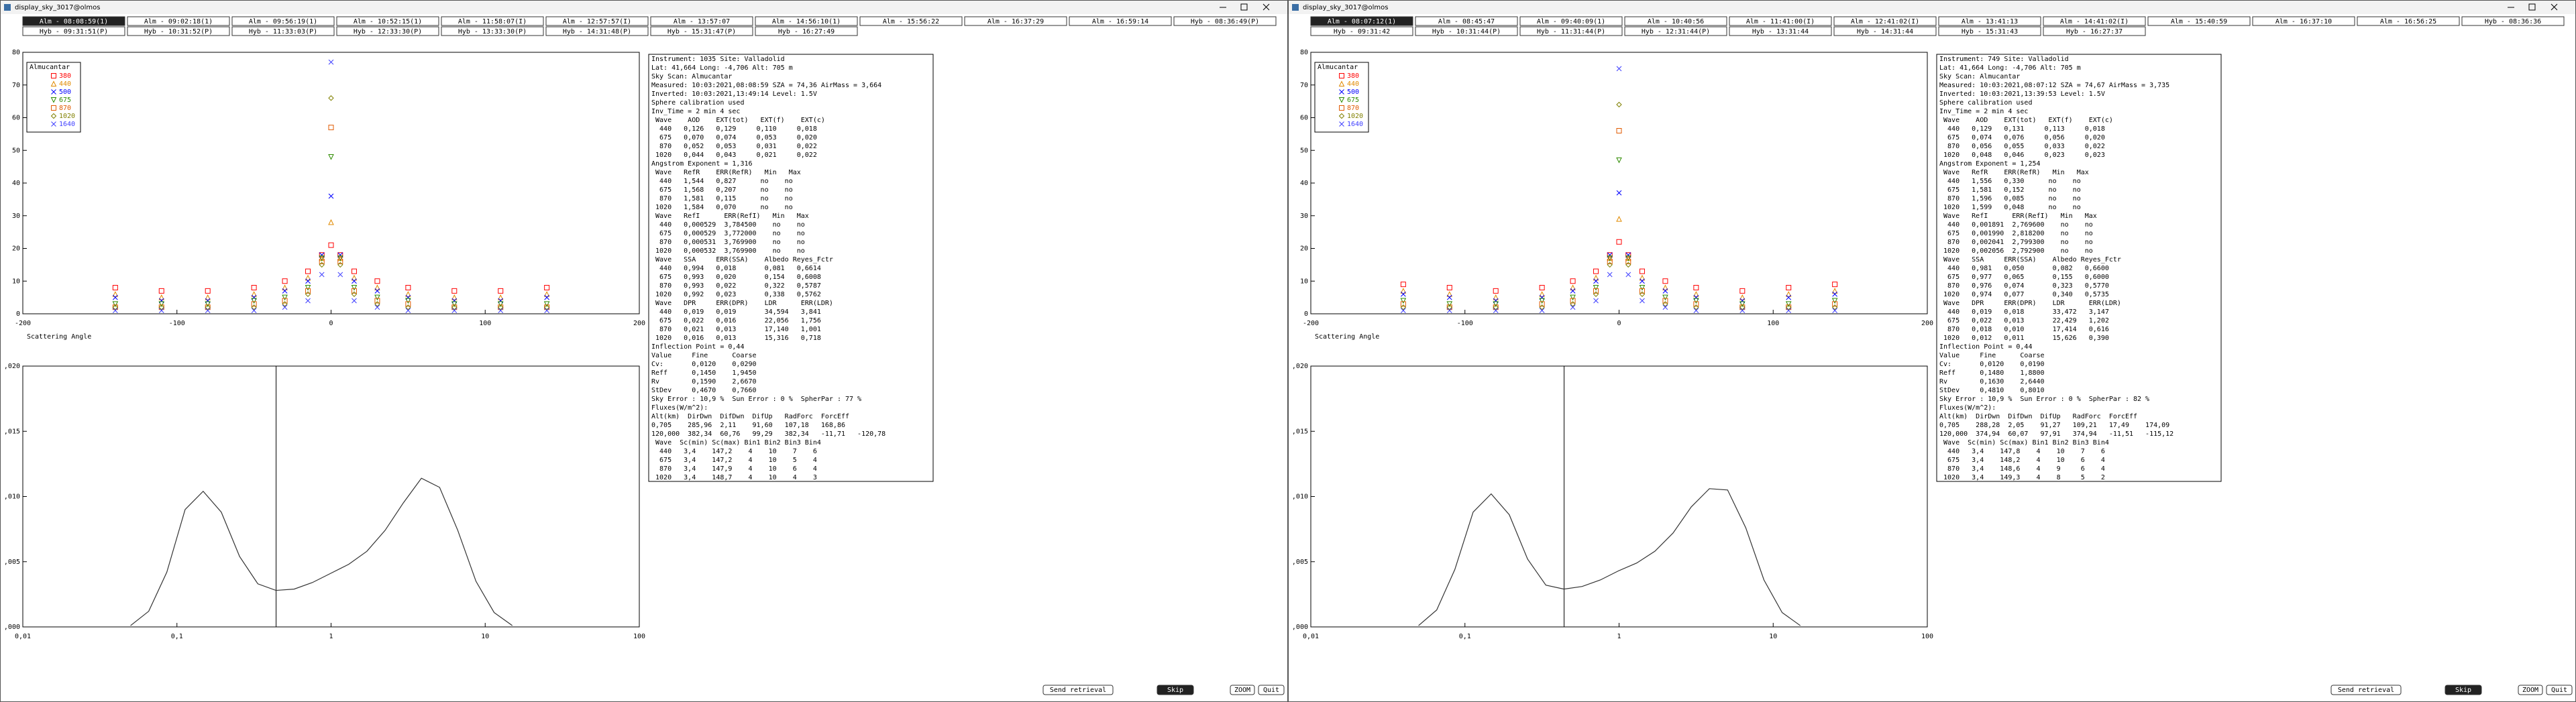 Image resolution: width=2576 pixels, height=702 pixels. I want to click on tab-label: Alm - 11:58:07(I), so click(492, 21).